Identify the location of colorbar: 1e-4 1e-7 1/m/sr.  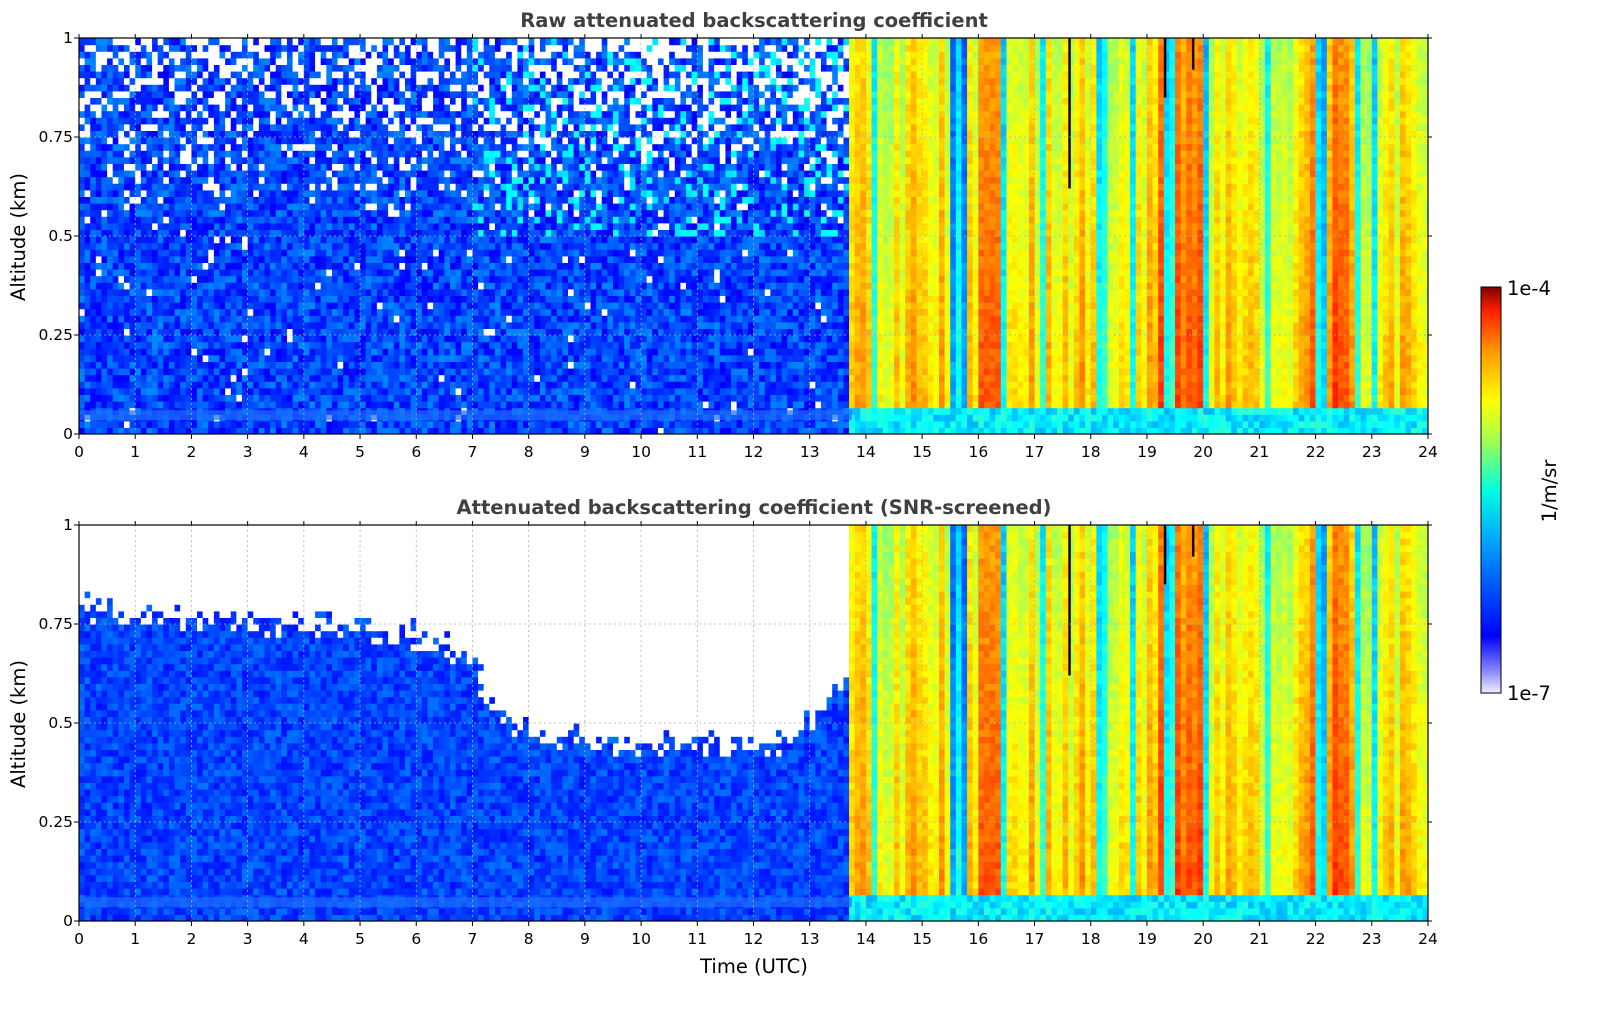
(1520, 491).